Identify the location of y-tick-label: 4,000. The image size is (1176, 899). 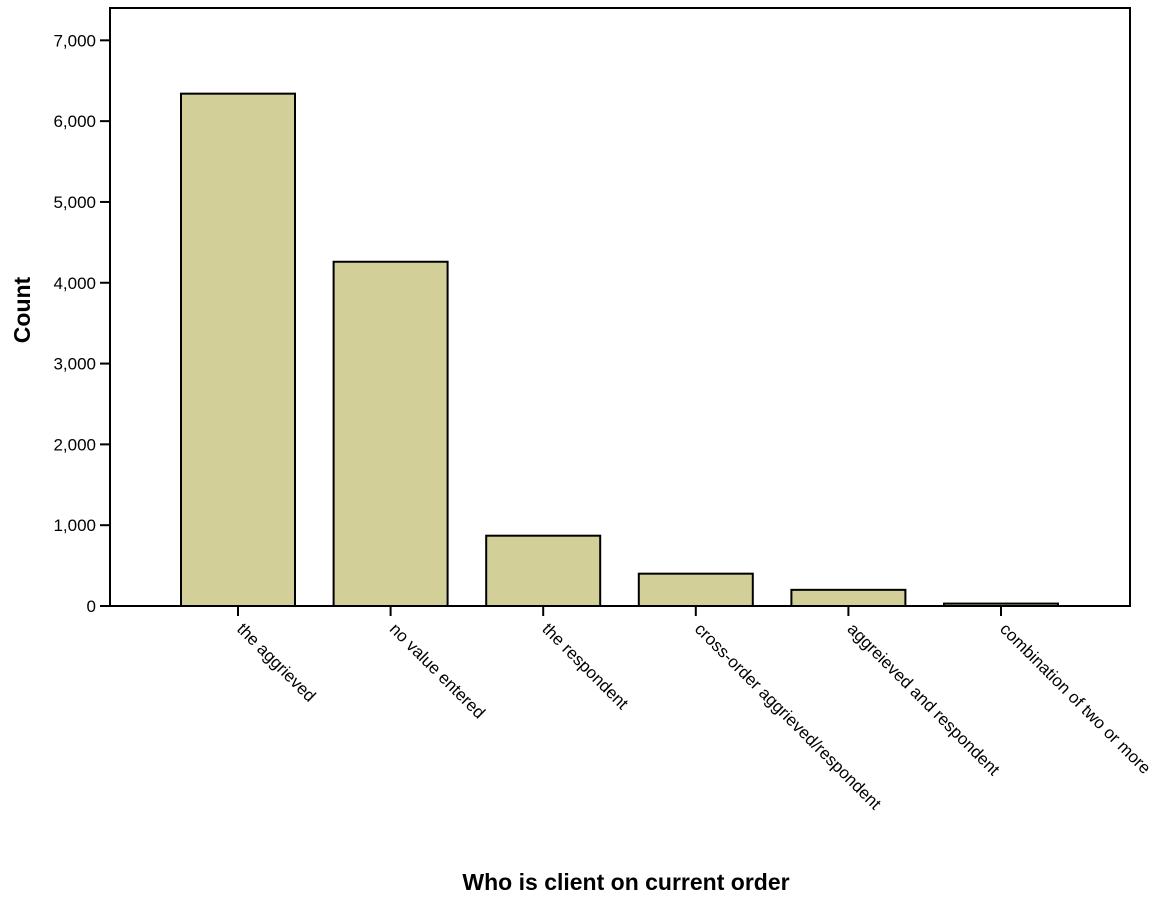
(74, 283).